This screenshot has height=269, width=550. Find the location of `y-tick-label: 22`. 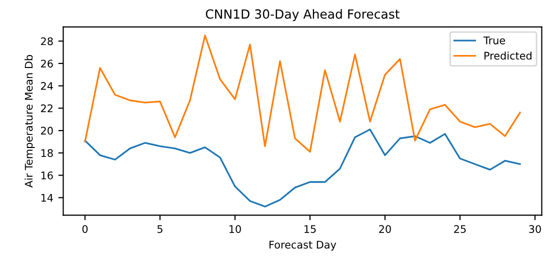

y-tick-label: 22 is located at coordinates (46, 108).